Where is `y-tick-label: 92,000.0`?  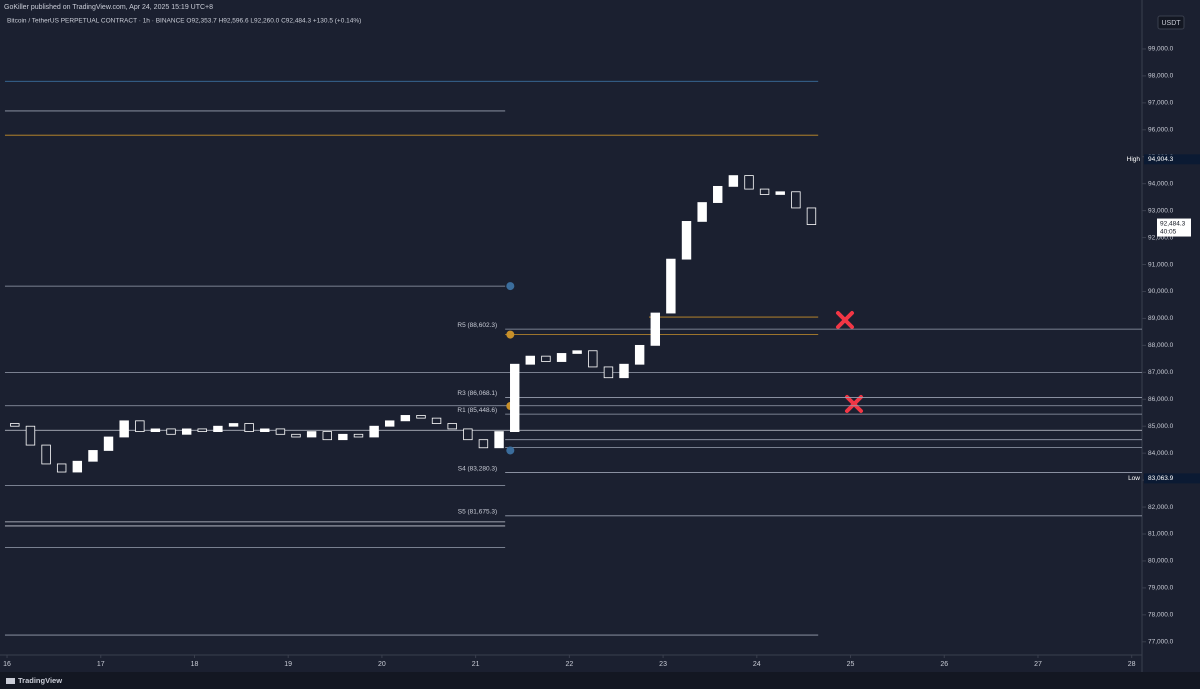
y-tick-label: 92,000.0 is located at coordinates (1161, 237).